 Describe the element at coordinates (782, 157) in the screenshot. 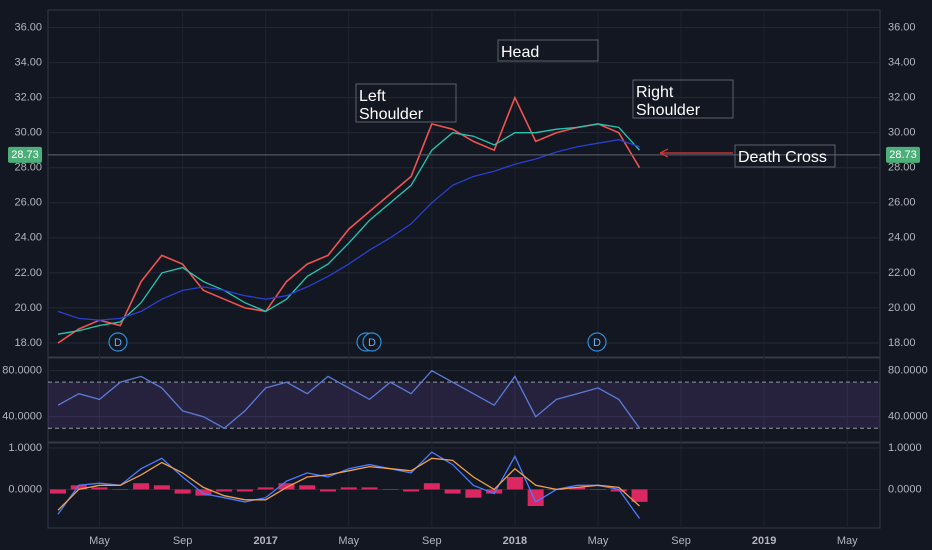

I see `annotation-text: Death Cross` at that location.